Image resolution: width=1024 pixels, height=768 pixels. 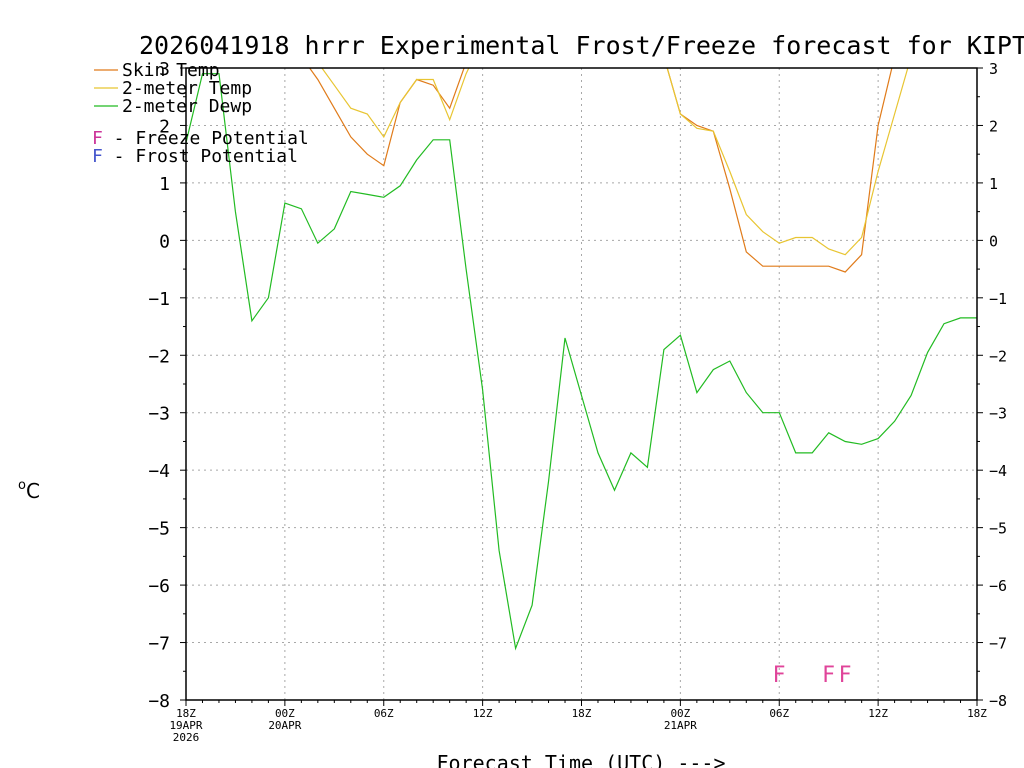 I want to click on y-tick-label-right: −1, so click(x=998, y=299).